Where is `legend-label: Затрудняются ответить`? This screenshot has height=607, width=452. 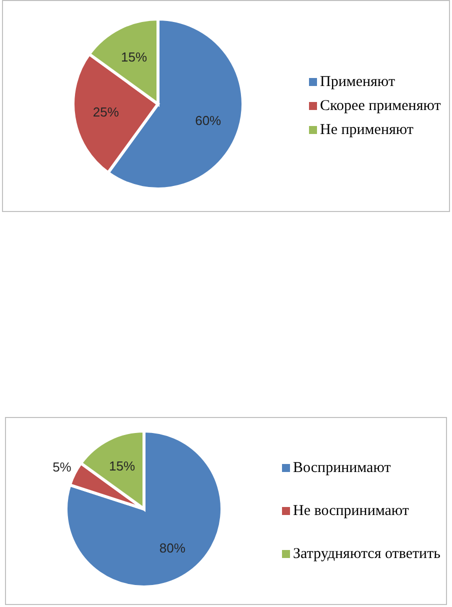 legend-label: Затрудняются ответить is located at coordinates (366, 554).